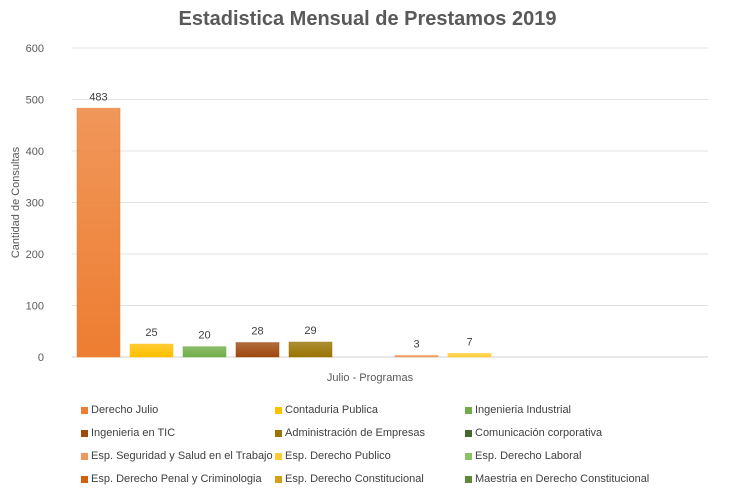  What do you see at coordinates (16, 202) in the screenshot?
I see `y-axis-label: Cantidad de Consultas` at bounding box center [16, 202].